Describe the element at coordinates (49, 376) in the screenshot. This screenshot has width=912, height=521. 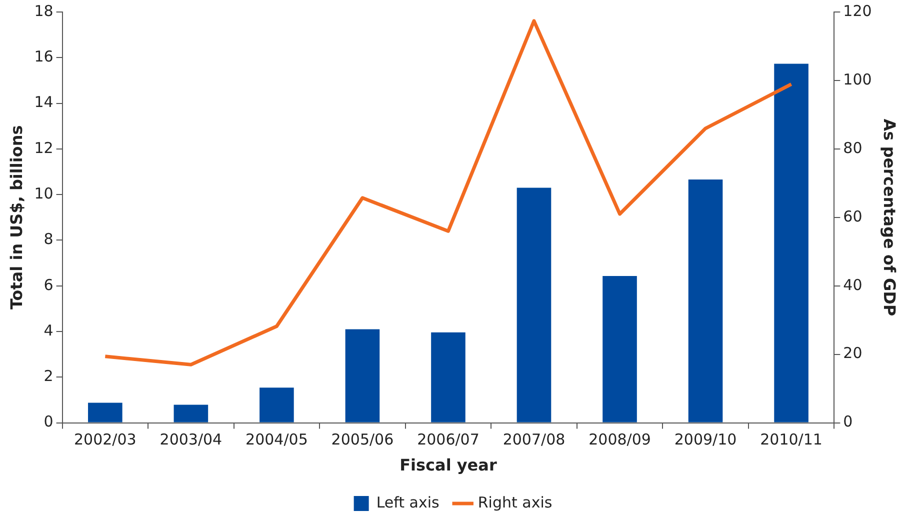
I see `y-tick-label: 2` at that location.